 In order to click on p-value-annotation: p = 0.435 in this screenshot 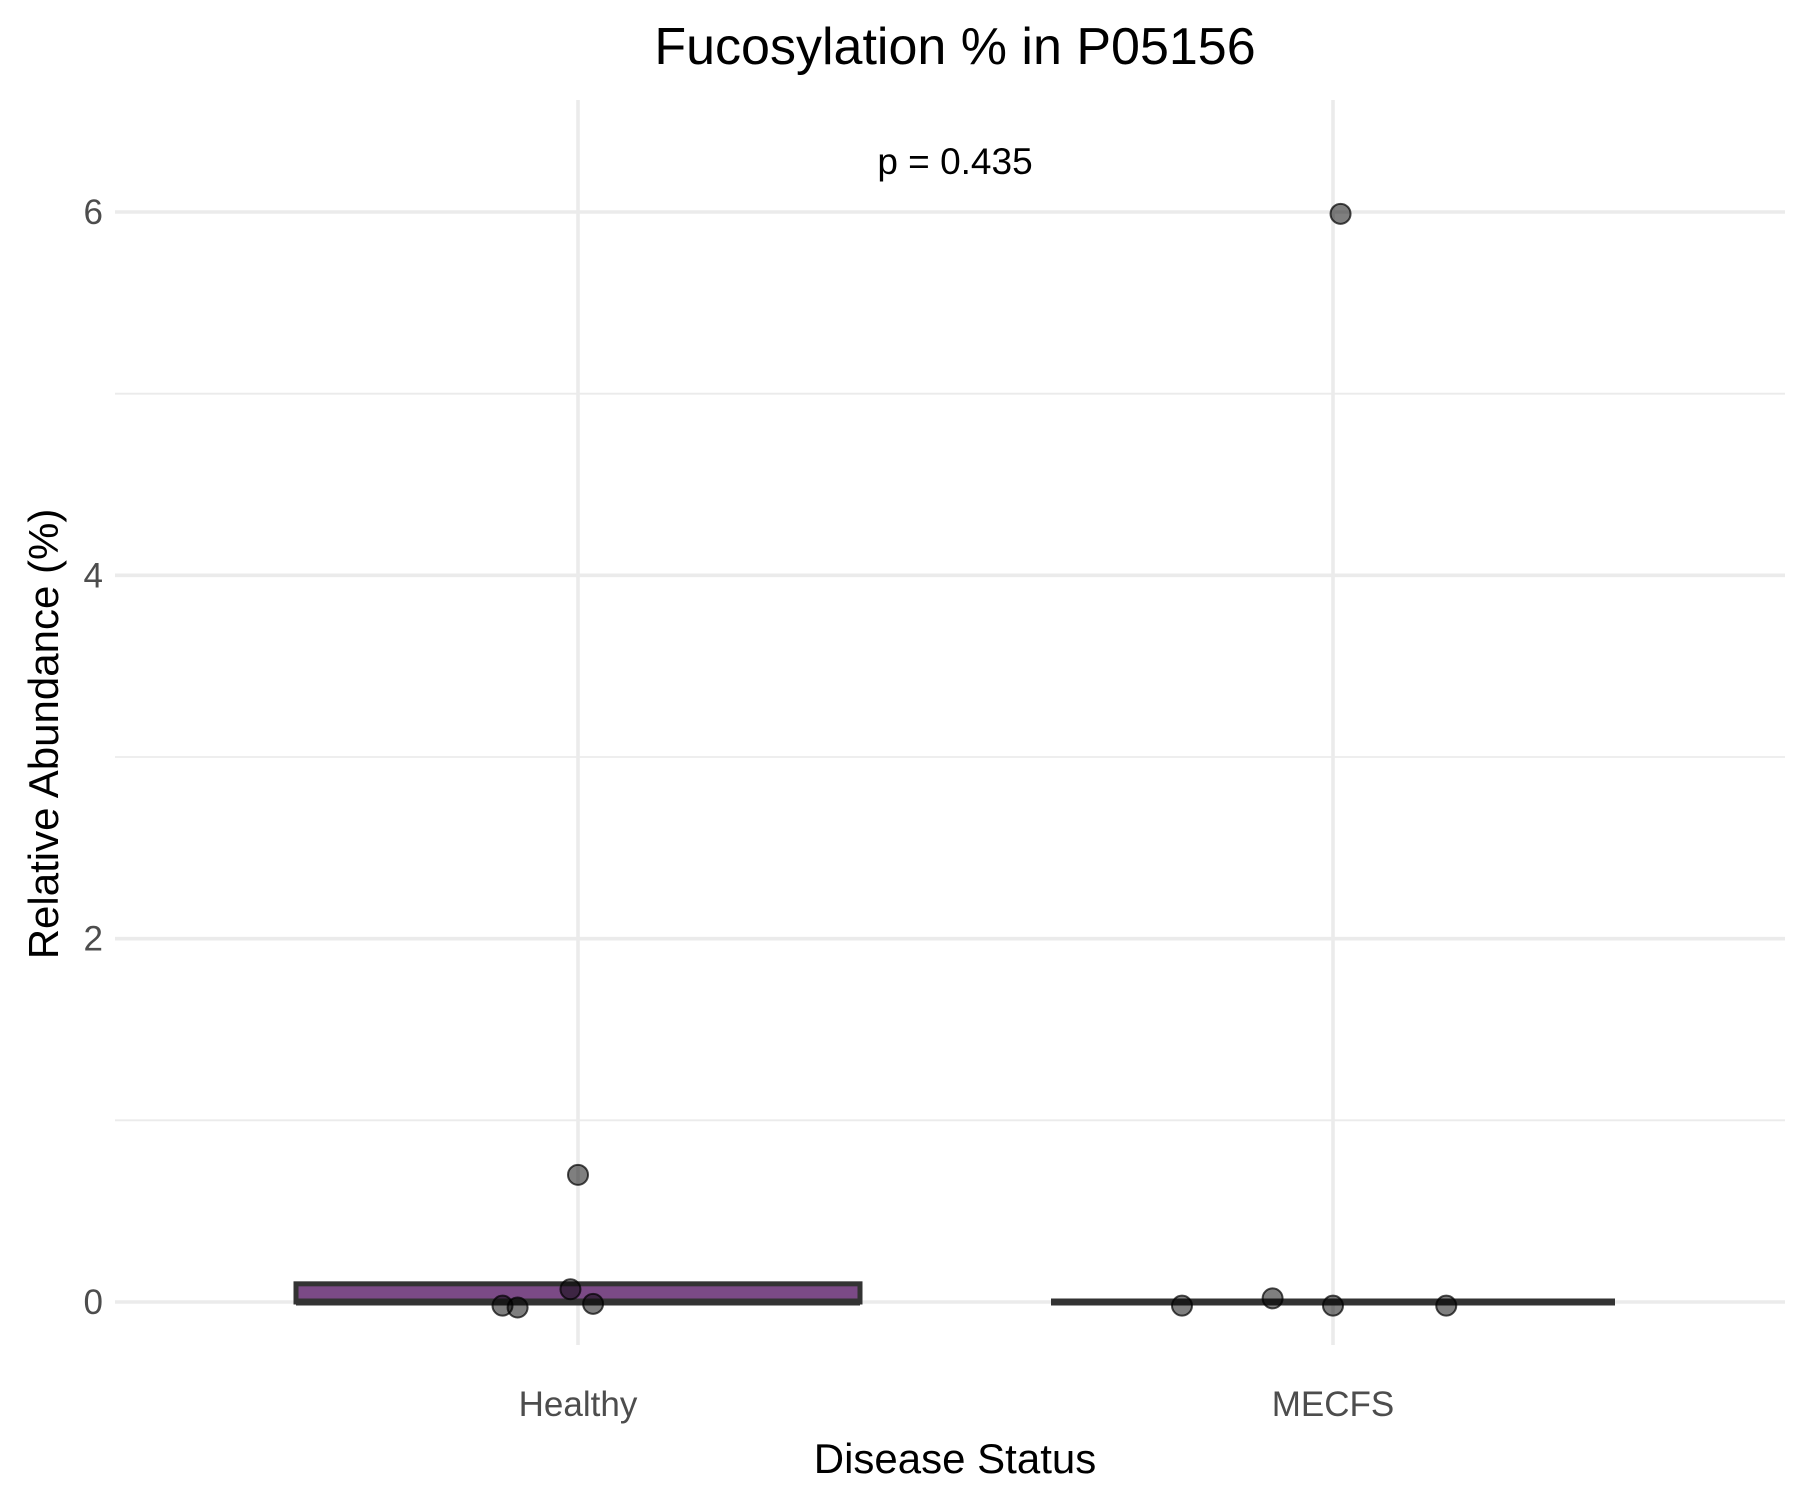, I will do `click(954, 161)`.